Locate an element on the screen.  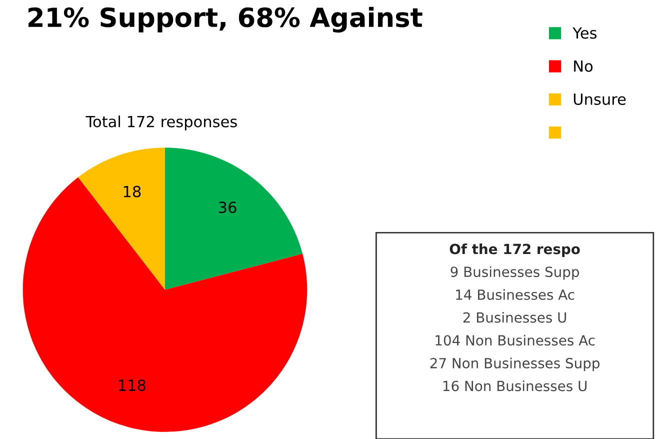
data-label: 118 is located at coordinates (132, 385).